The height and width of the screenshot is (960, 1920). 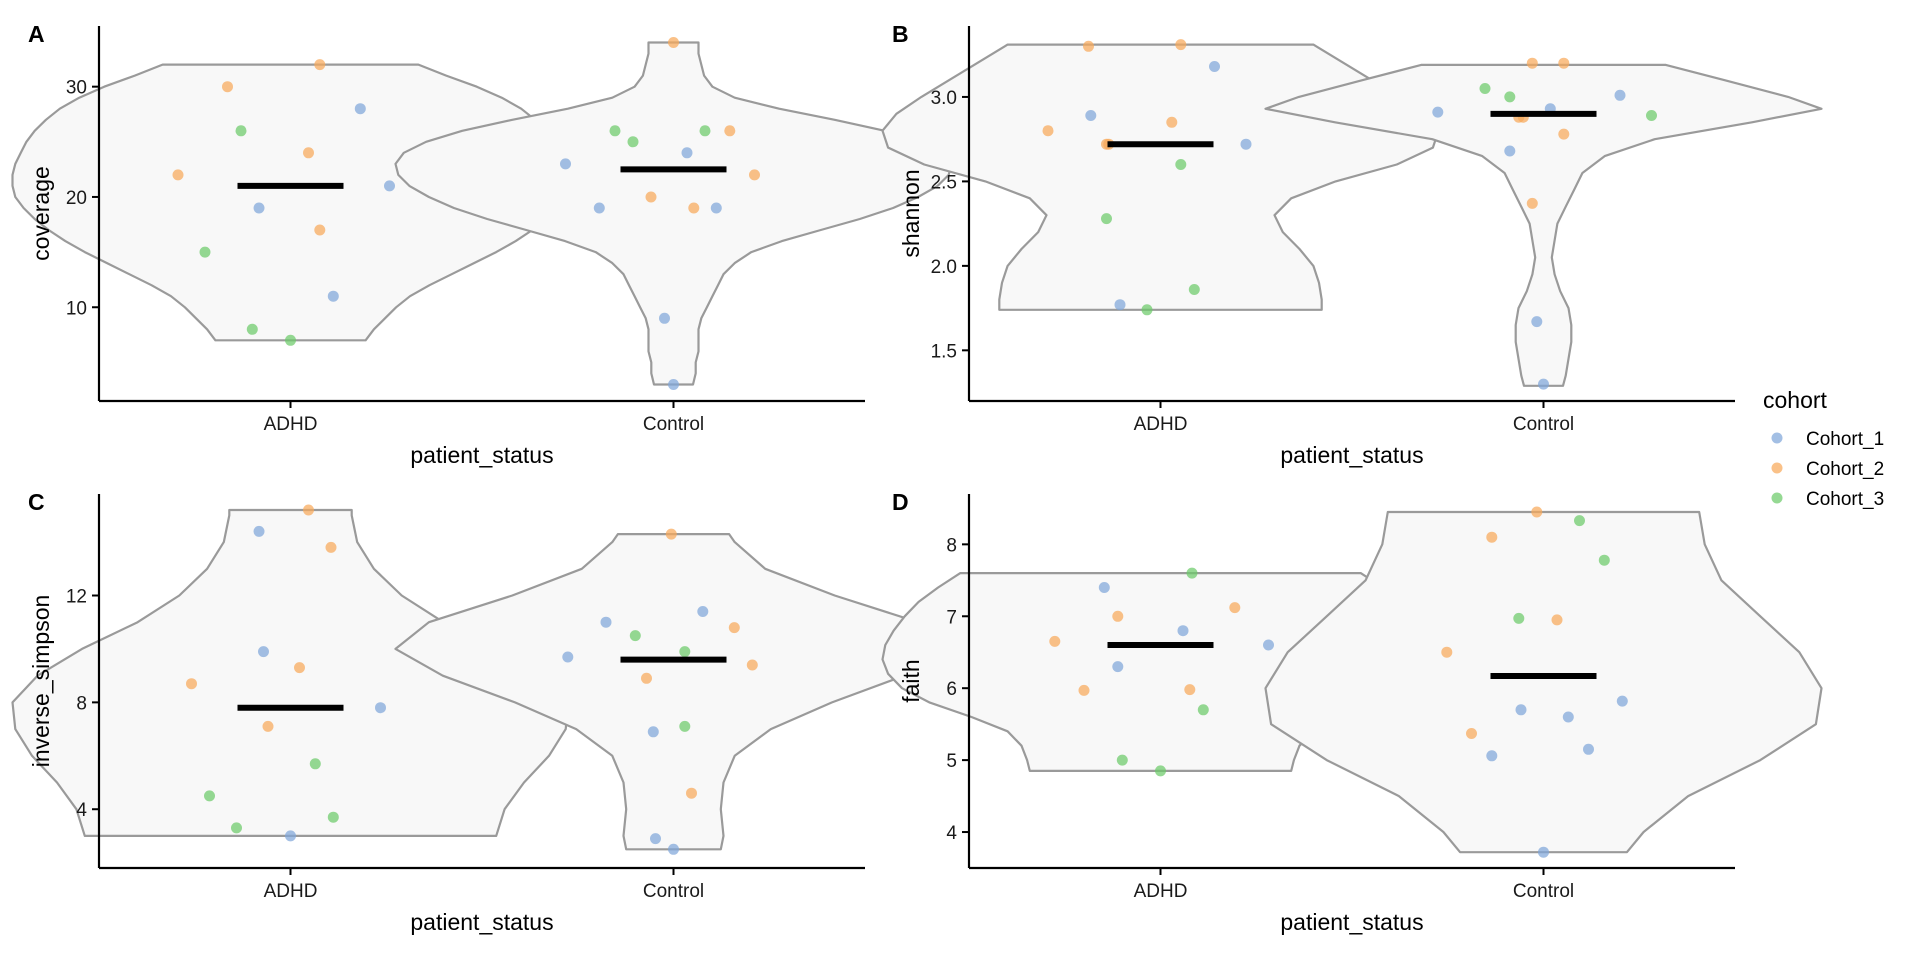 What do you see at coordinates (76, 198) in the screenshot?
I see `y-tick-label: 20` at bounding box center [76, 198].